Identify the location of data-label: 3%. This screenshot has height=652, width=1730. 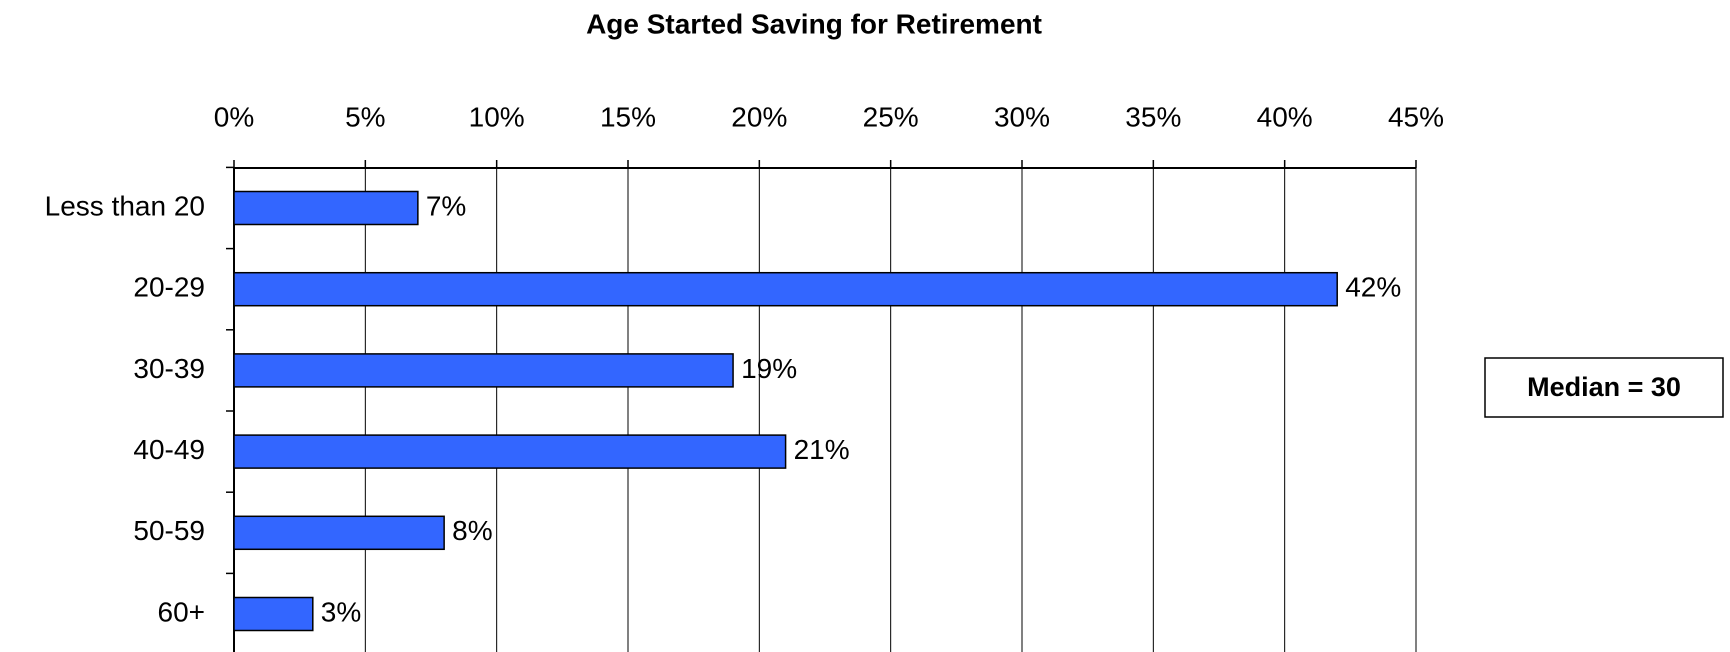
(341, 611).